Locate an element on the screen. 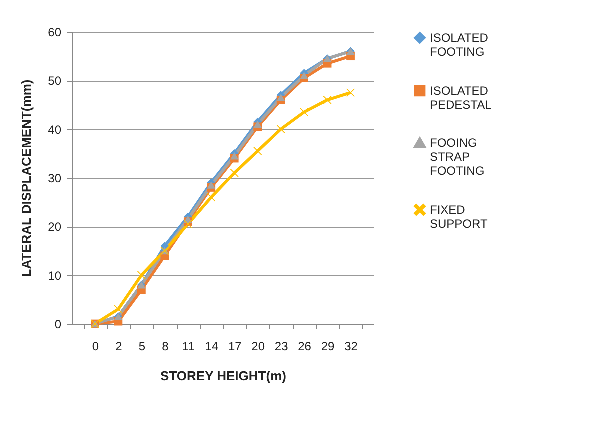  legend-label: FIXED SUPPORT is located at coordinates (459, 217).